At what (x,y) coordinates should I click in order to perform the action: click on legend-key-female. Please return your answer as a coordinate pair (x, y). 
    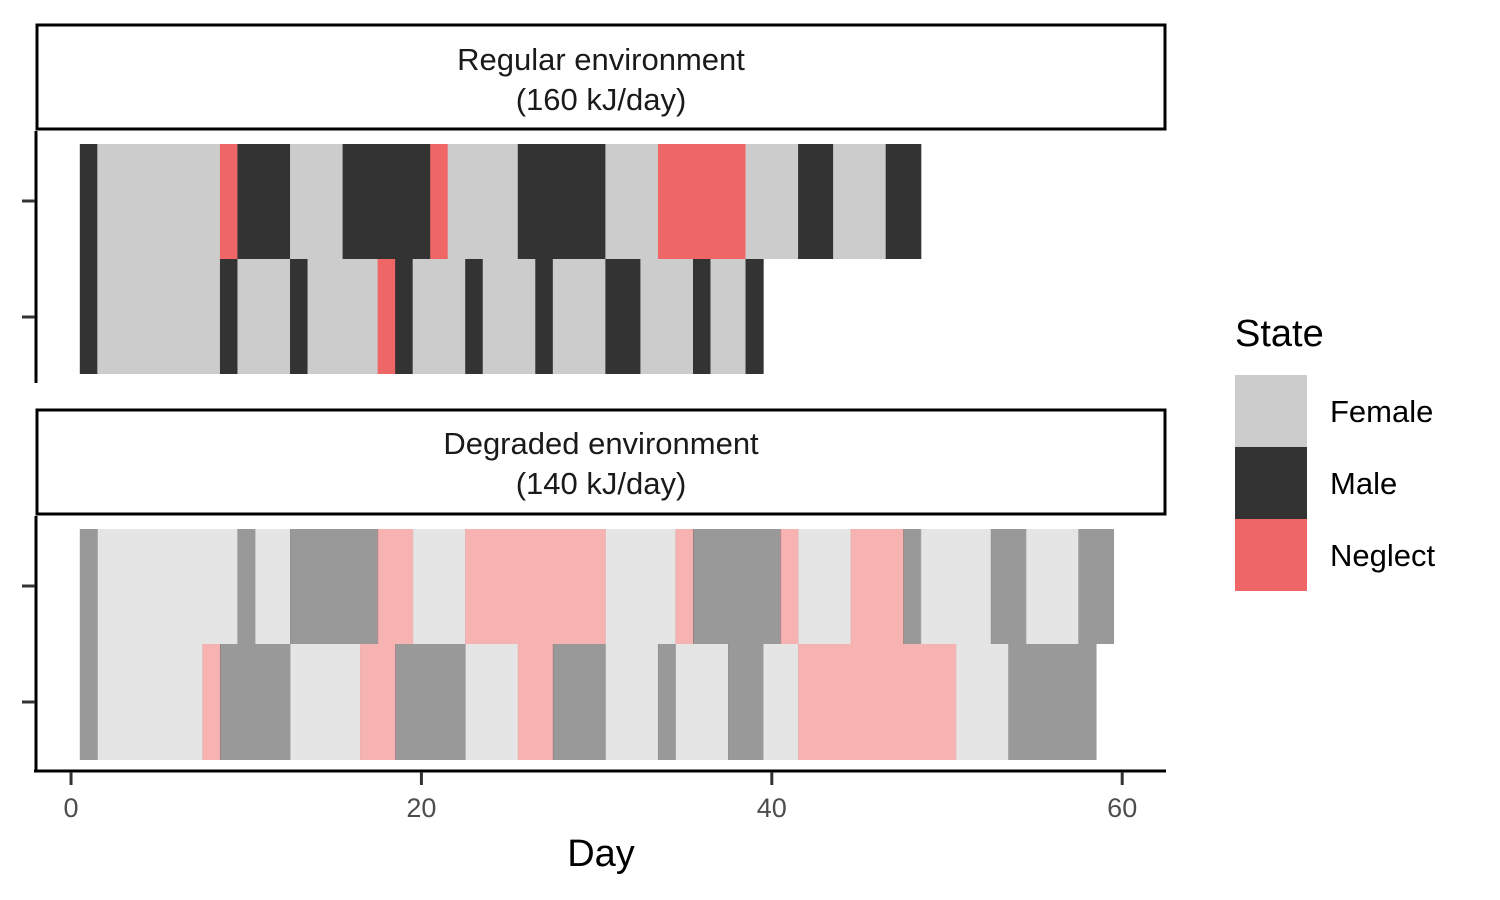
    Looking at the image, I should click on (1271, 411).